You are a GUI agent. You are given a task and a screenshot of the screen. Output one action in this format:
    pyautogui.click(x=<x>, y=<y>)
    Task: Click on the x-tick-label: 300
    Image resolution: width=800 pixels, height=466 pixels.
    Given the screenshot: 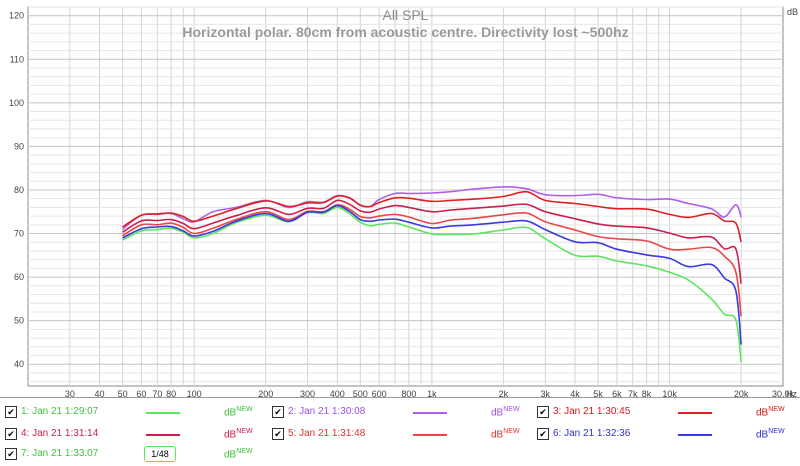 What is the action you would take?
    pyautogui.click(x=307, y=393)
    